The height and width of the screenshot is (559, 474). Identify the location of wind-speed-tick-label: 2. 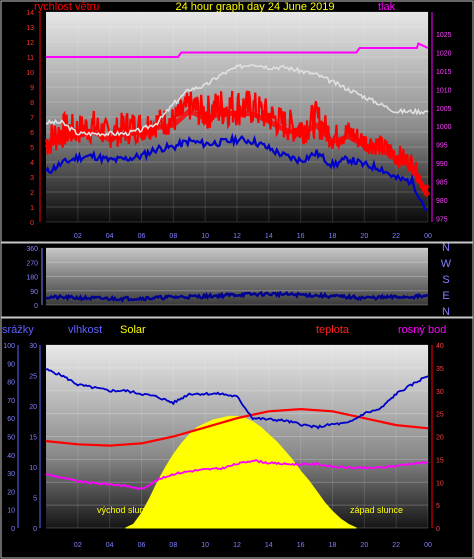
(32, 193).